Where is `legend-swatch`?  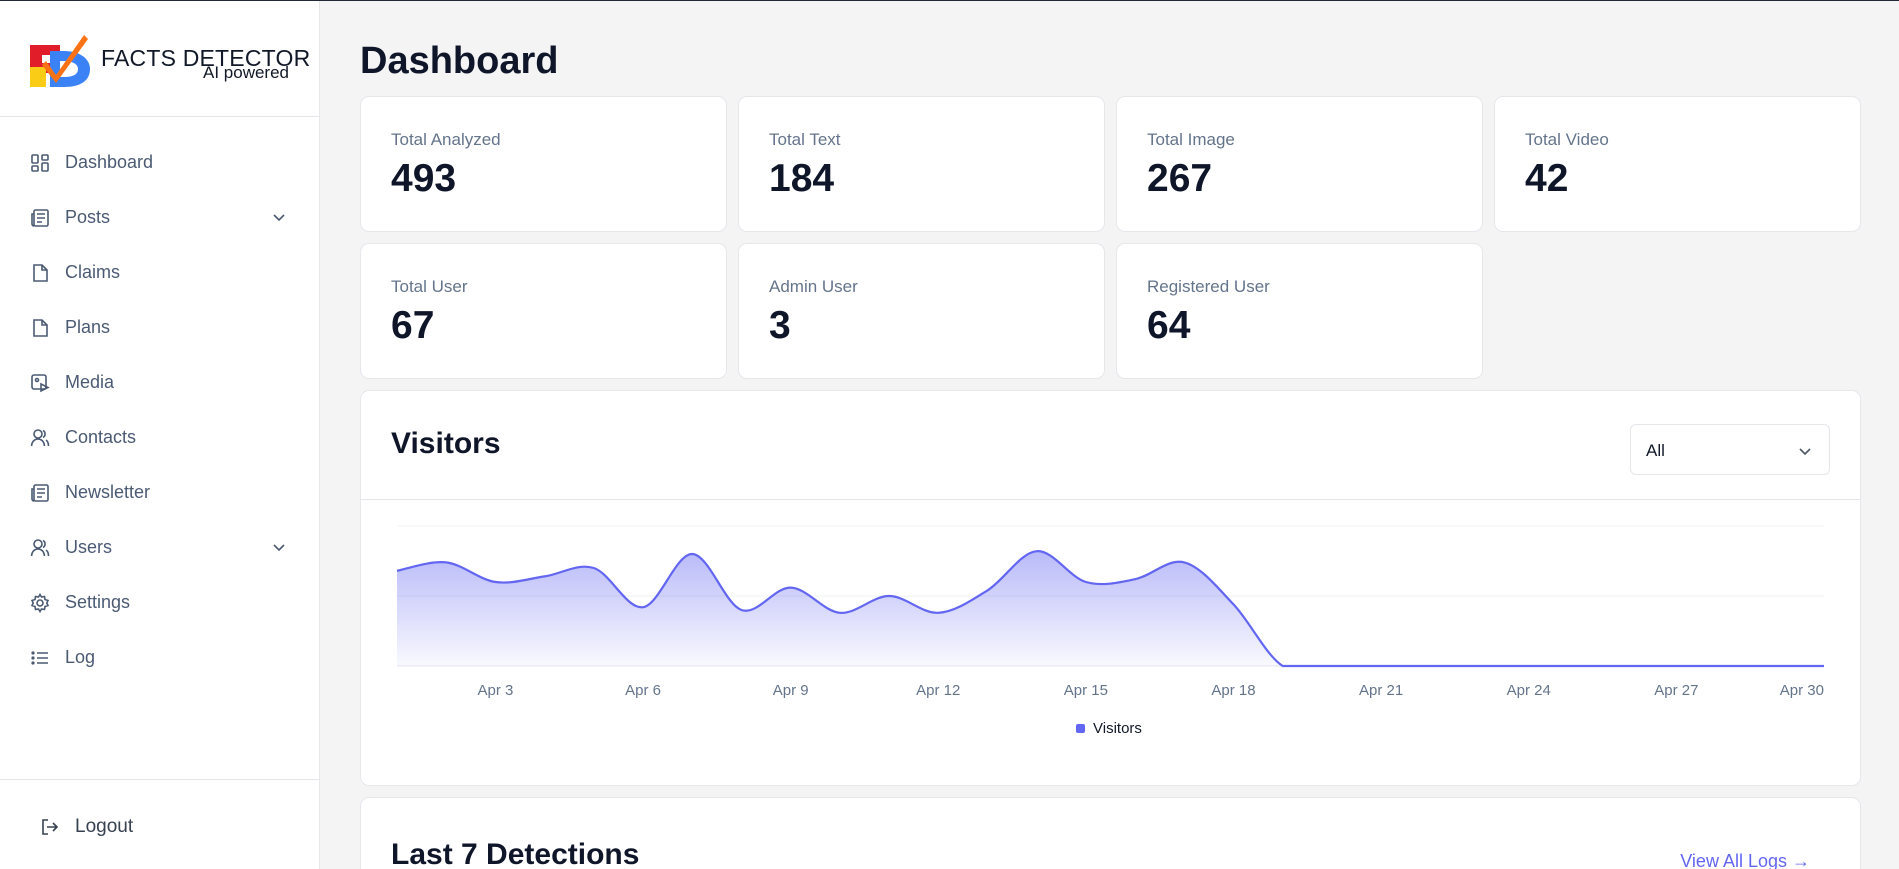 legend-swatch is located at coordinates (1080, 728).